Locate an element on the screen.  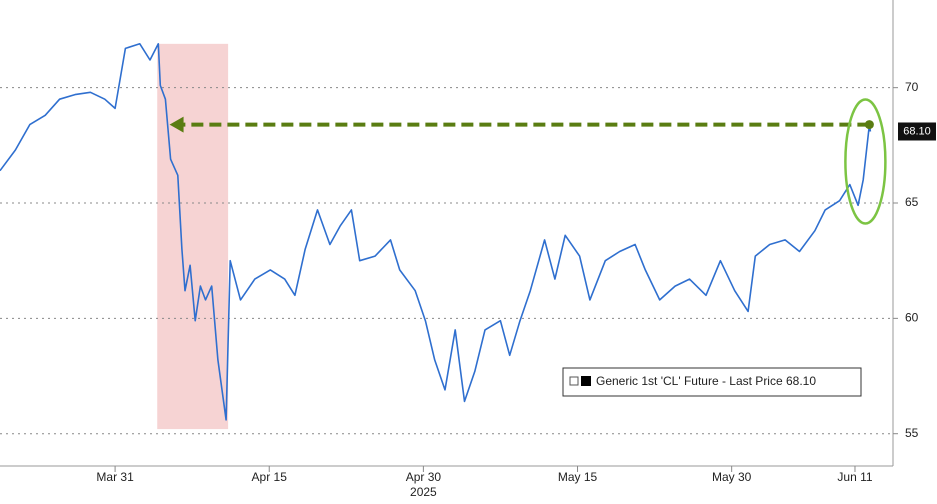
y-tick-label: 60 is located at coordinates (912, 318).